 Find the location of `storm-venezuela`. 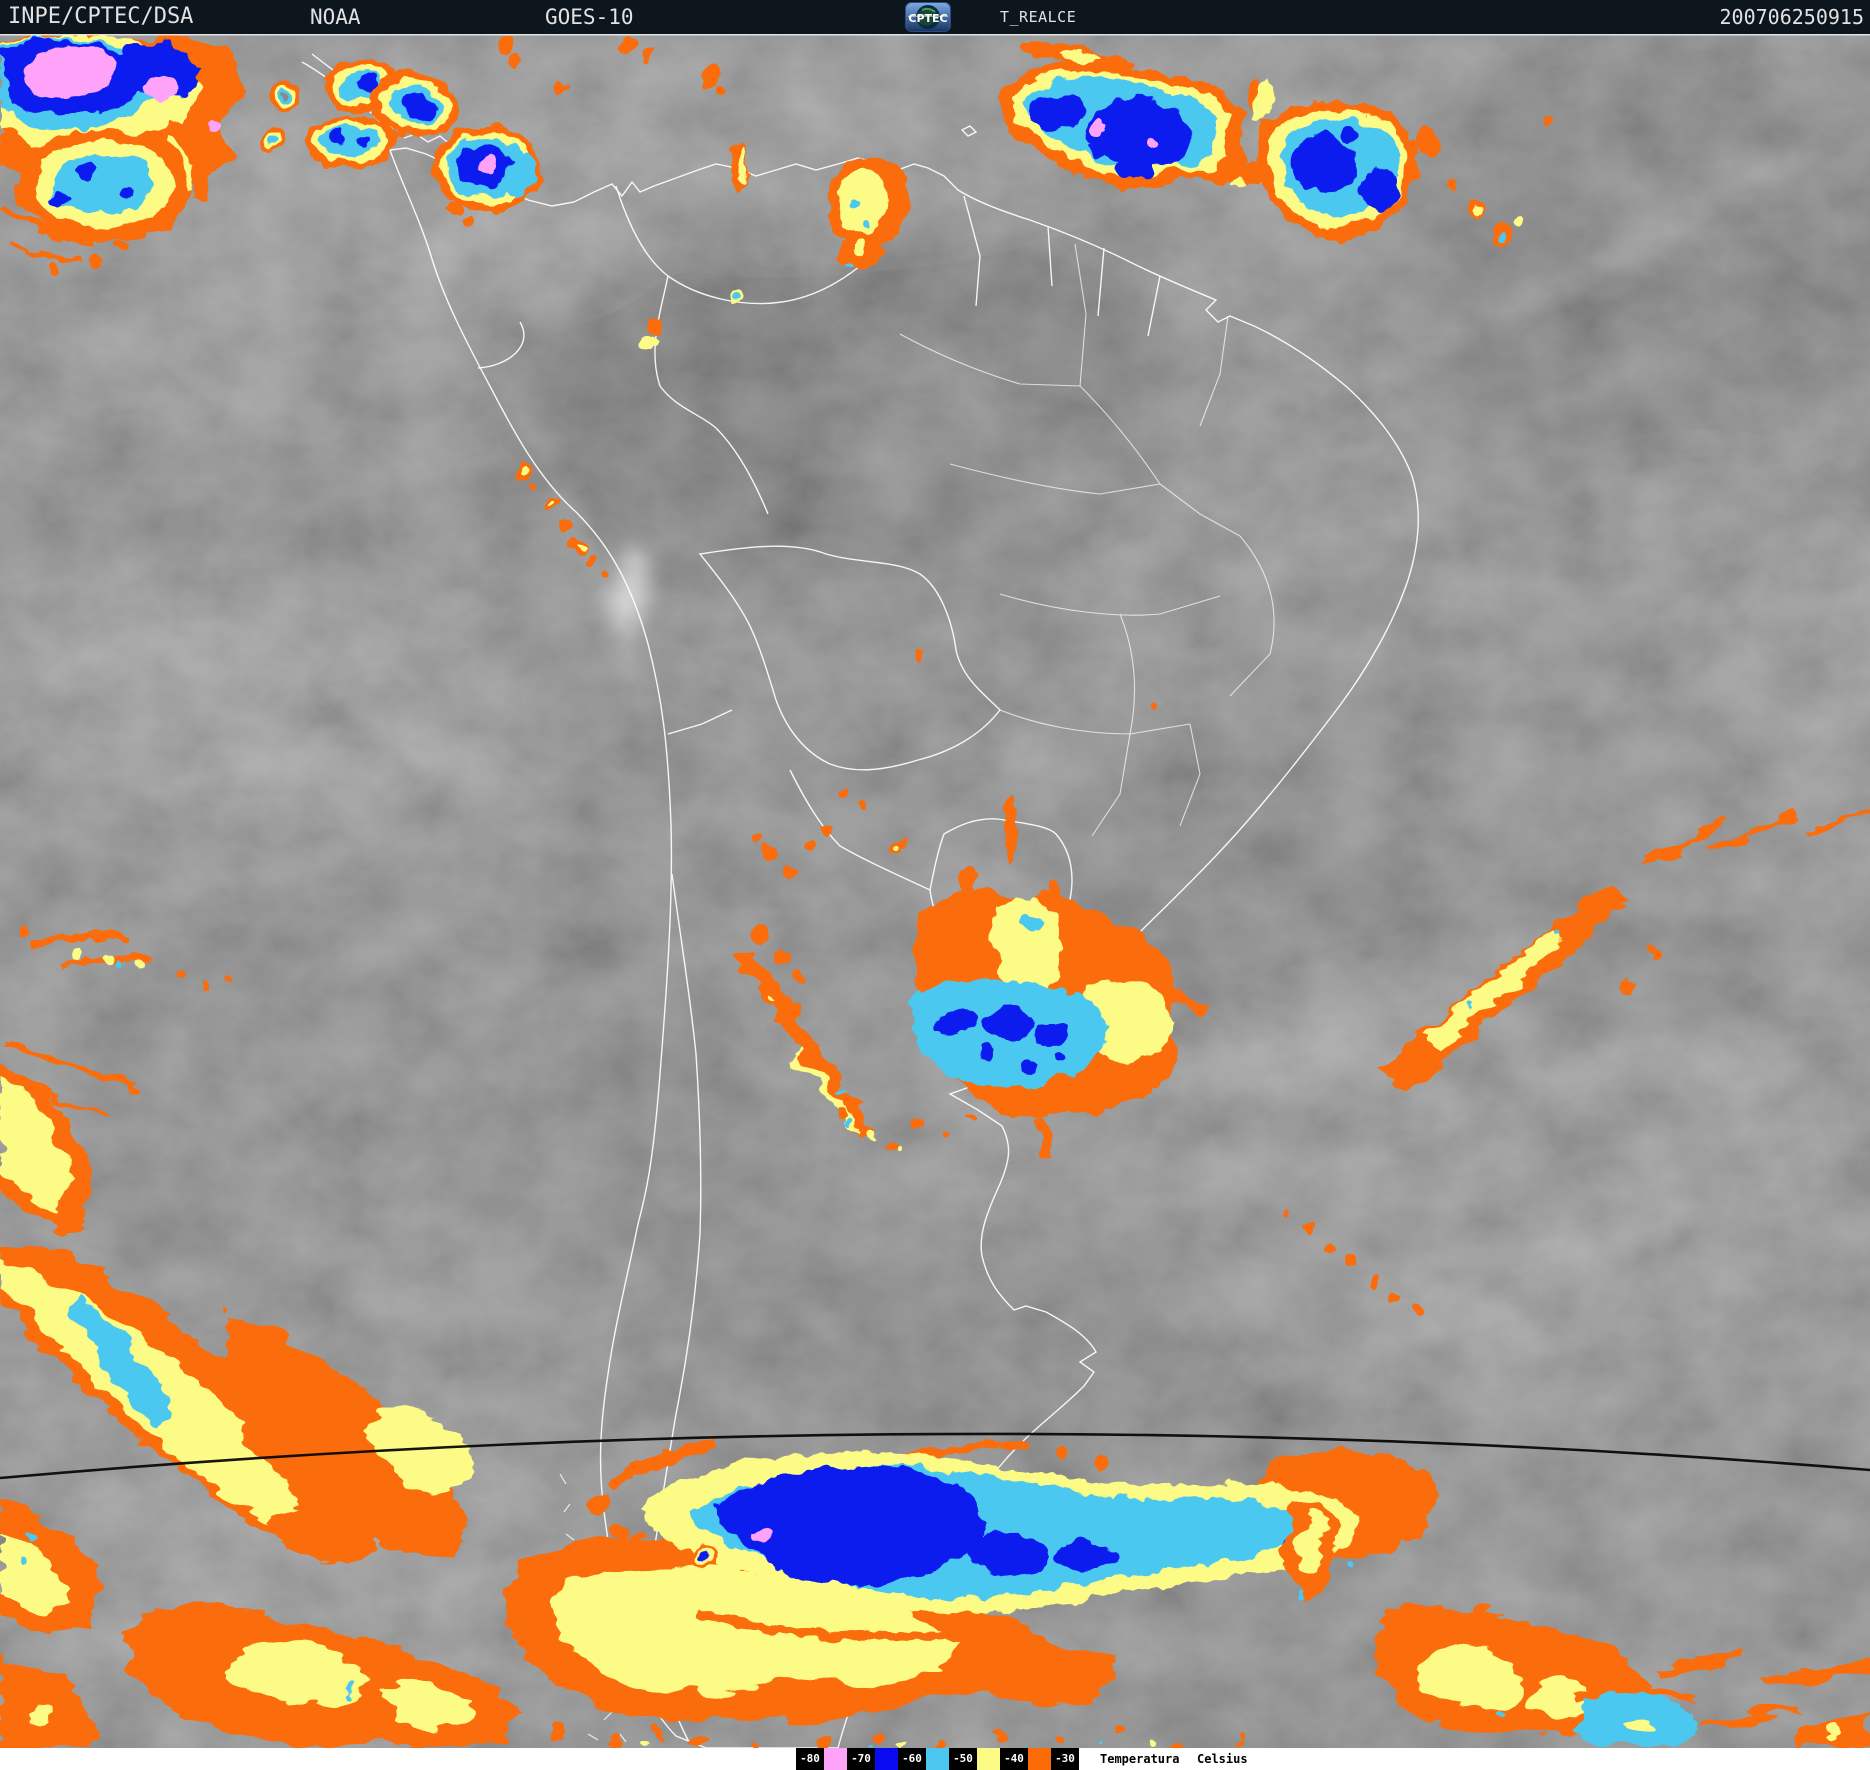

storm-venezuela is located at coordinates (868, 211).